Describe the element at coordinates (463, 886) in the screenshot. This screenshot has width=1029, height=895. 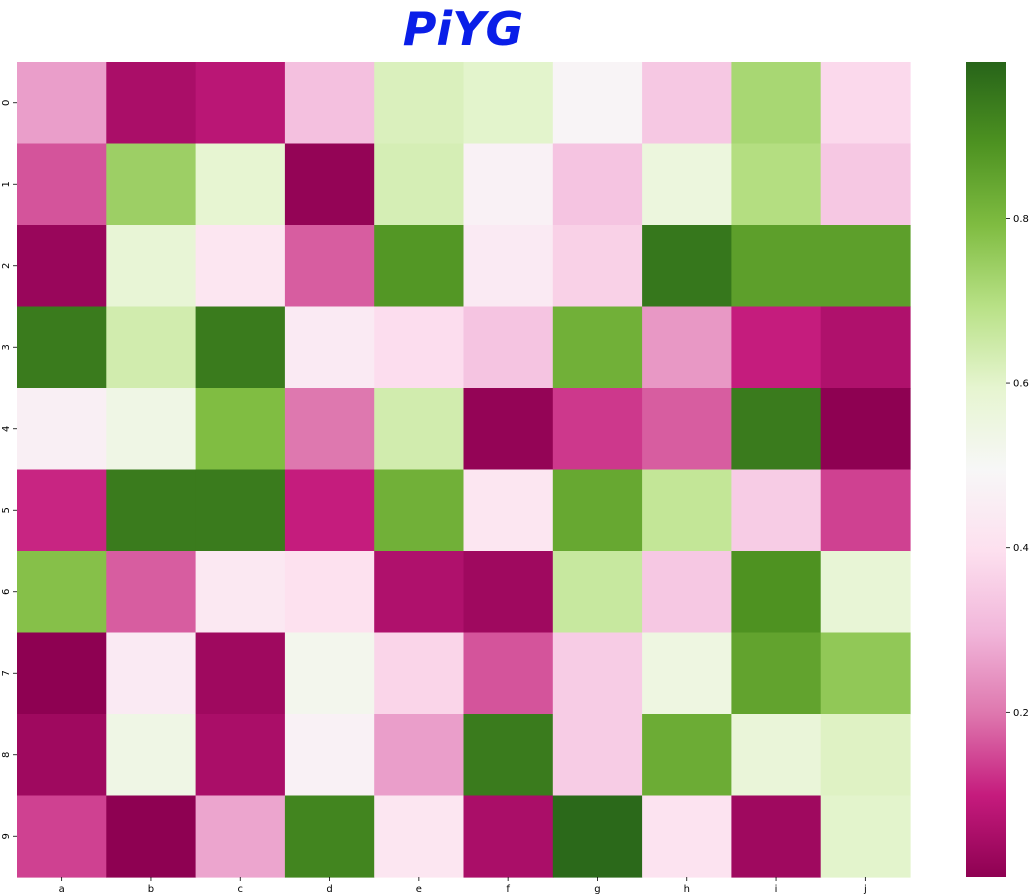
I see `x-axis-ticks: a b c d e f g h i j` at that location.